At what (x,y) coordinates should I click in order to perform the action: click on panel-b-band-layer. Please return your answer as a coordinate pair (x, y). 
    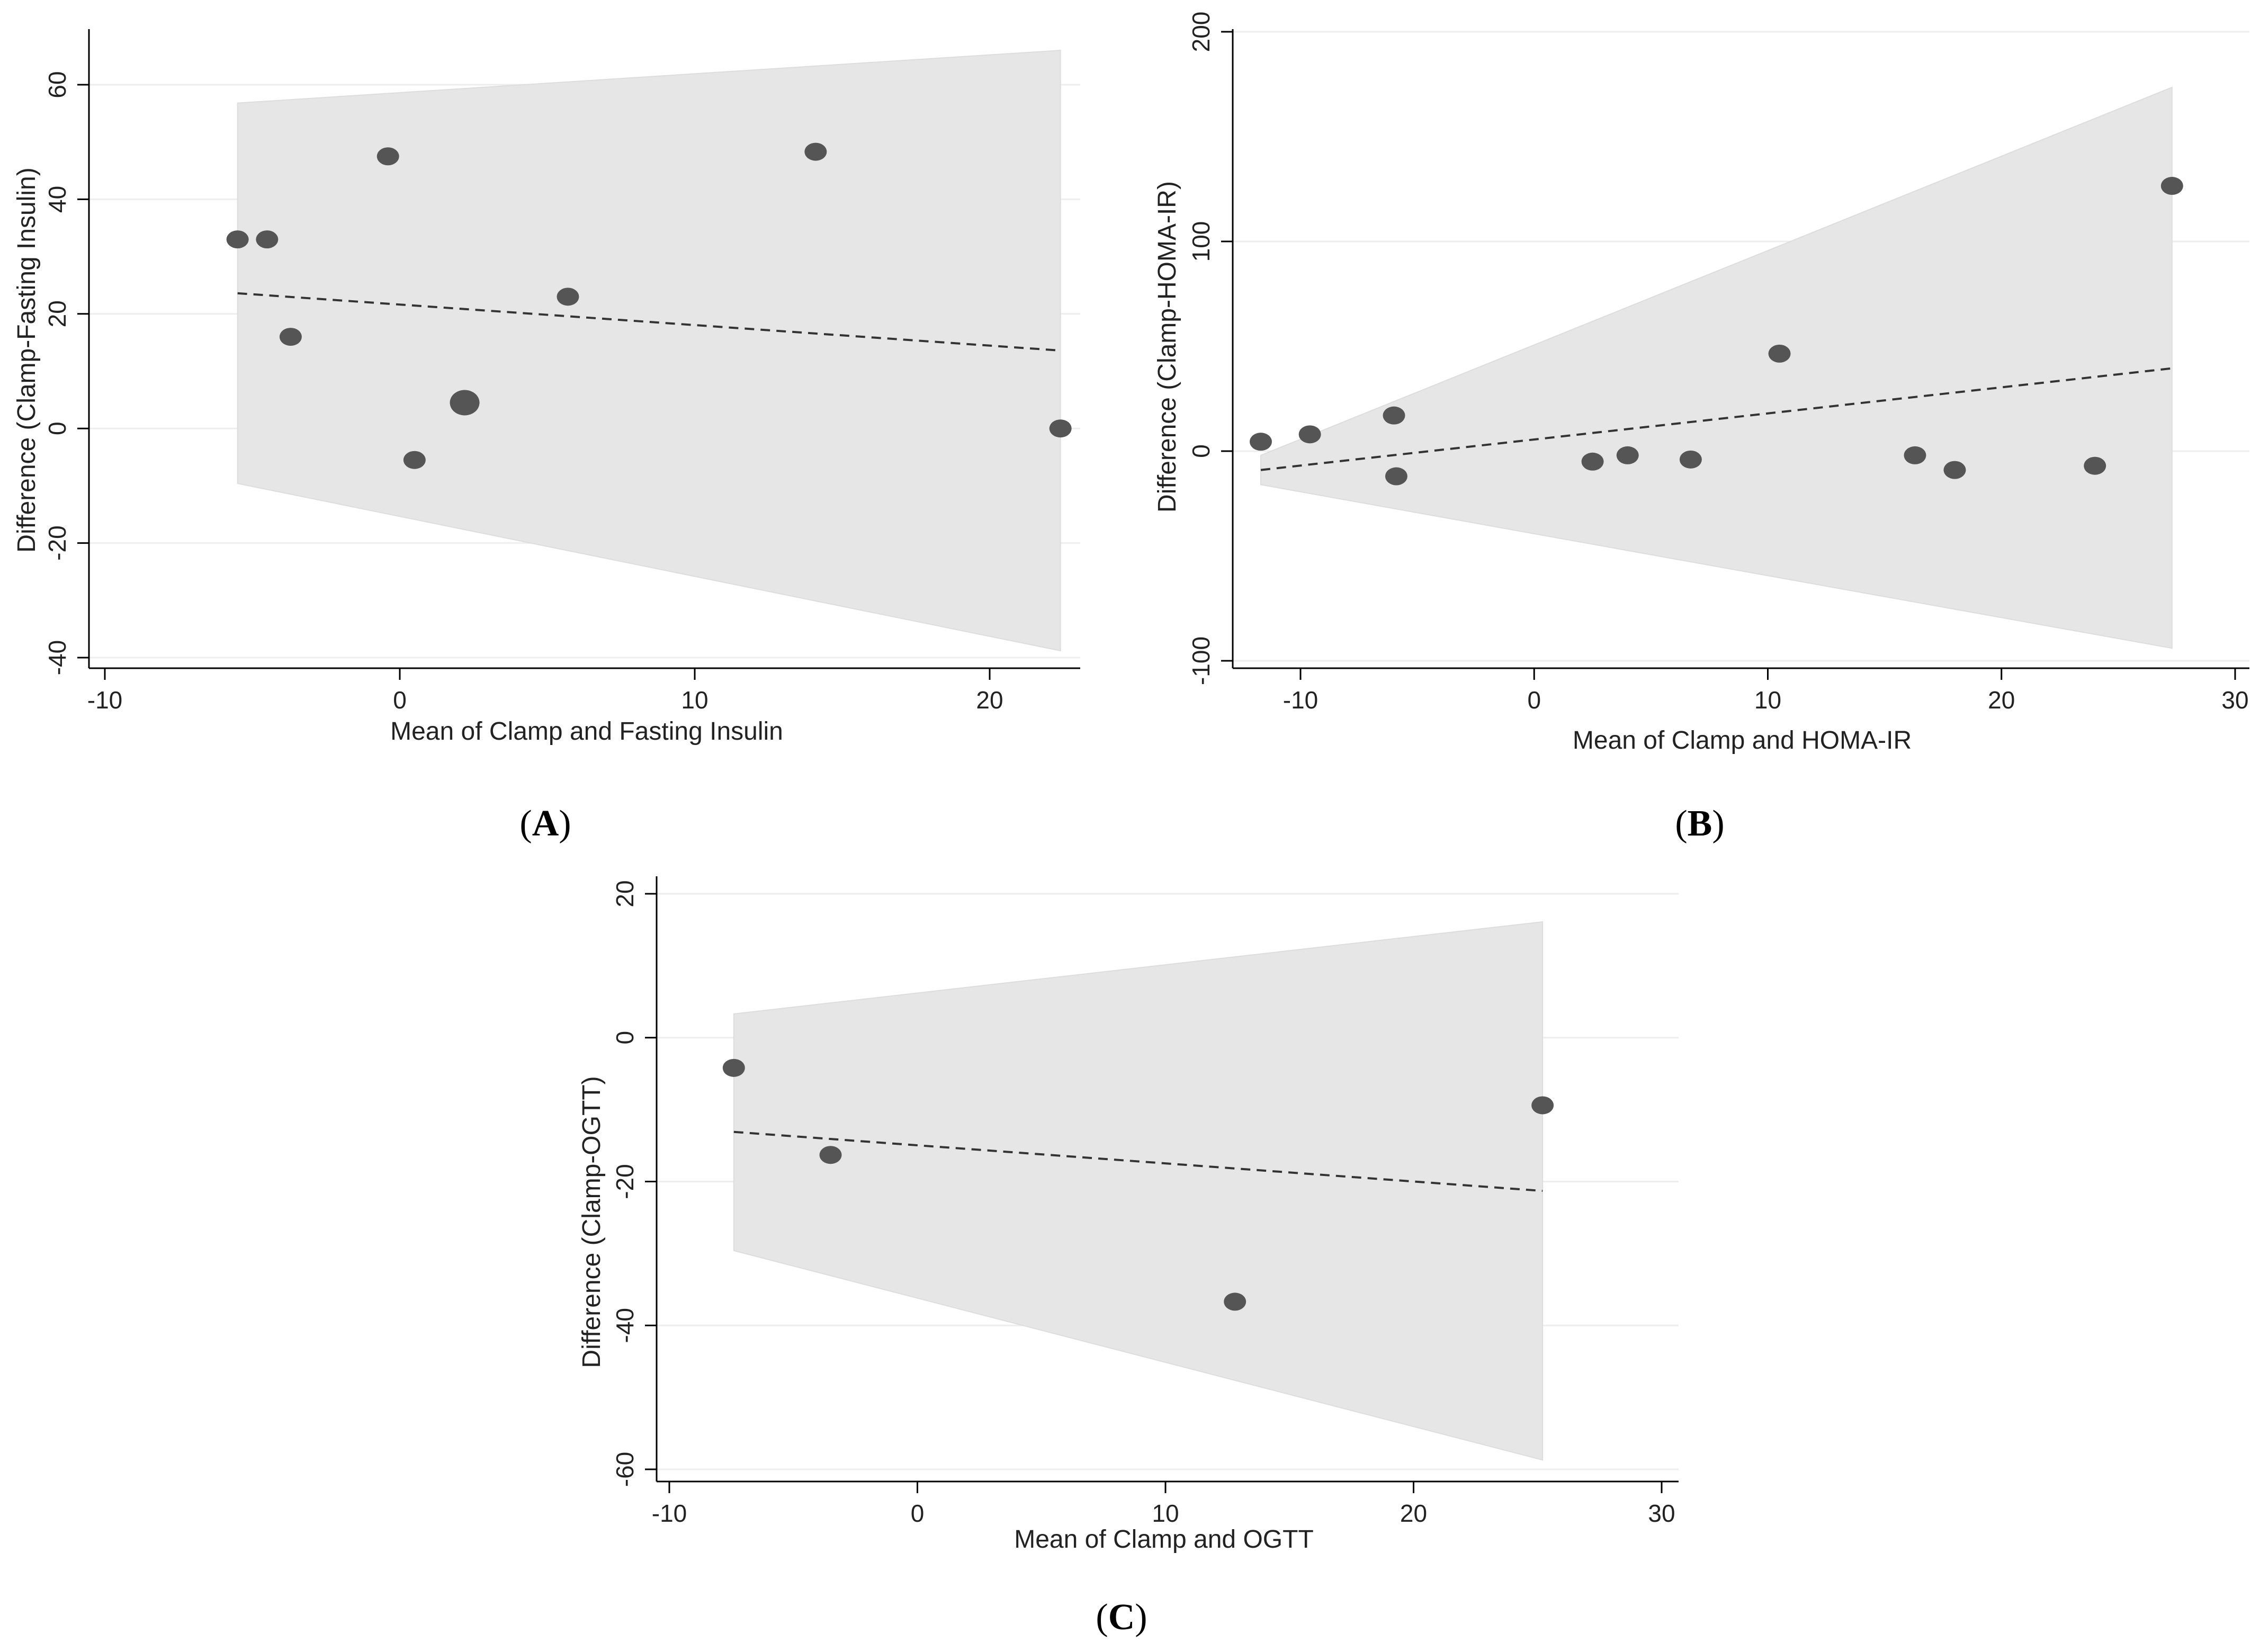
    Looking at the image, I should click on (1716, 367).